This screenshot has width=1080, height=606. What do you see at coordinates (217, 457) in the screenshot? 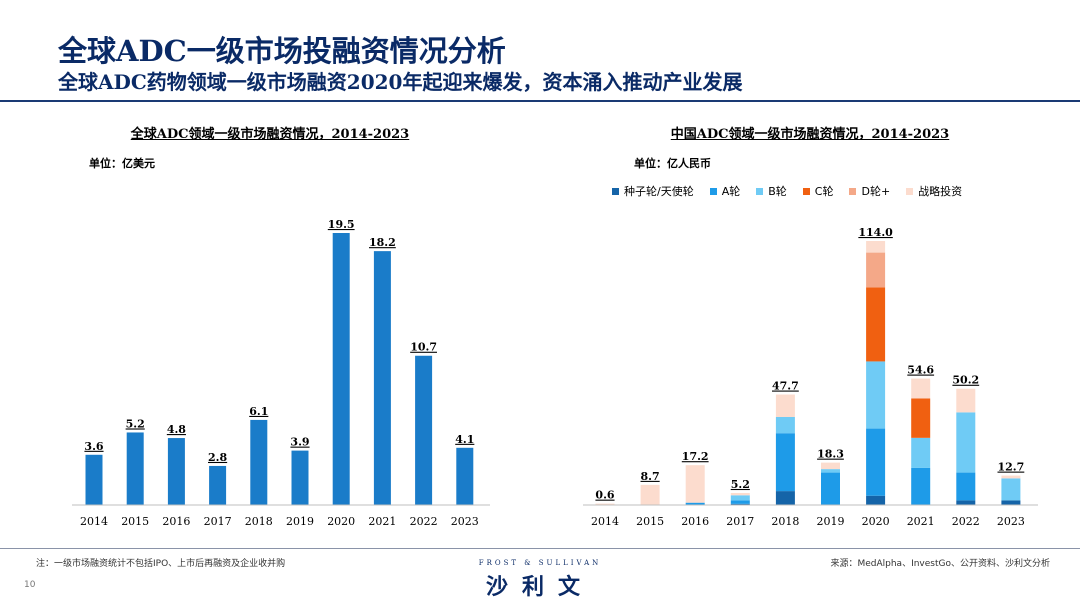
I see `global-value-label-2017: 2.8` at bounding box center [217, 457].